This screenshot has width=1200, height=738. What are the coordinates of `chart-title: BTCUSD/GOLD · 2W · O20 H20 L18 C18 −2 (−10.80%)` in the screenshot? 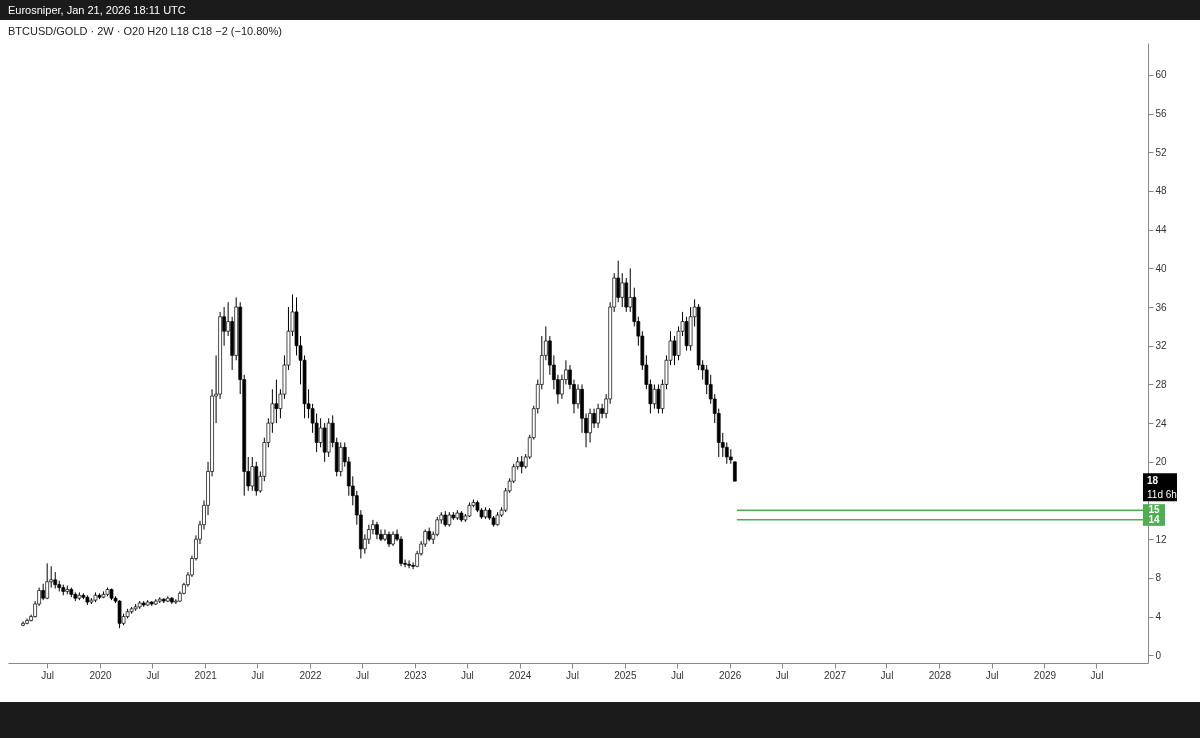 It's located at (145, 31).